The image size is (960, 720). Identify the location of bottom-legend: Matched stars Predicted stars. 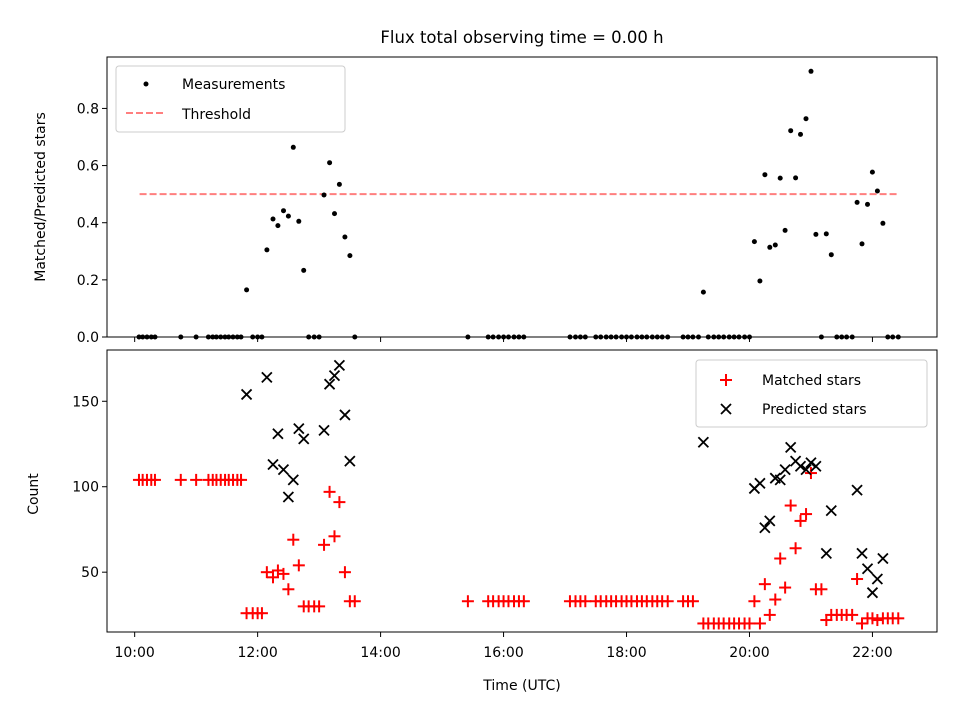
(811, 393).